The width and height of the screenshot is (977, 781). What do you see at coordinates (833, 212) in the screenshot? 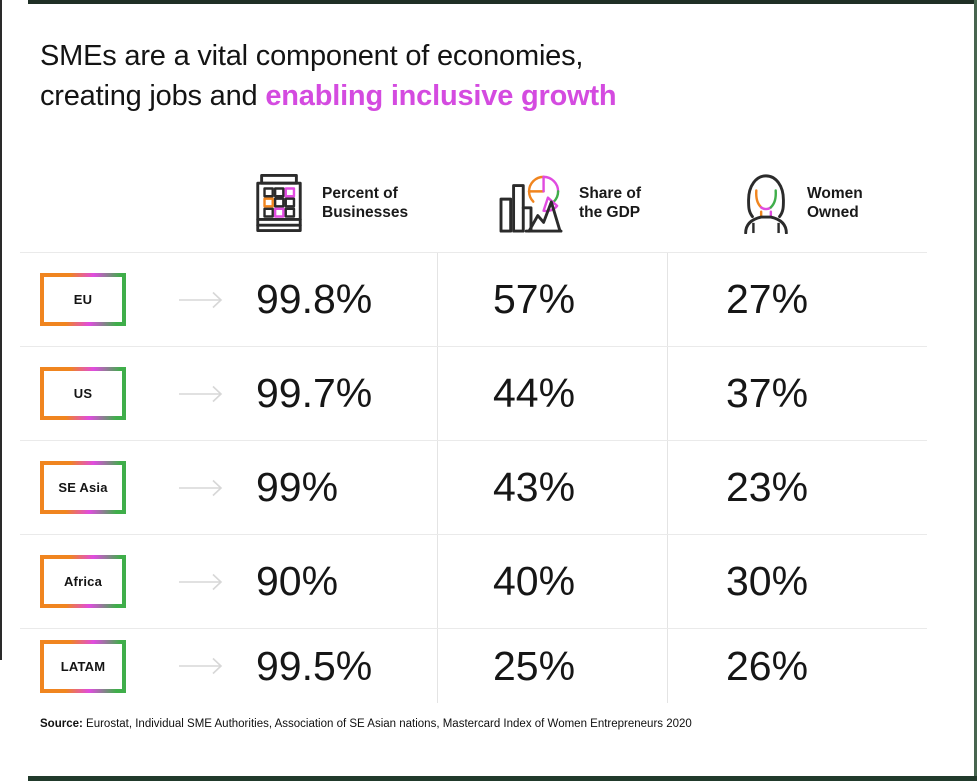
I see `column-label-line2: Owned` at bounding box center [833, 212].